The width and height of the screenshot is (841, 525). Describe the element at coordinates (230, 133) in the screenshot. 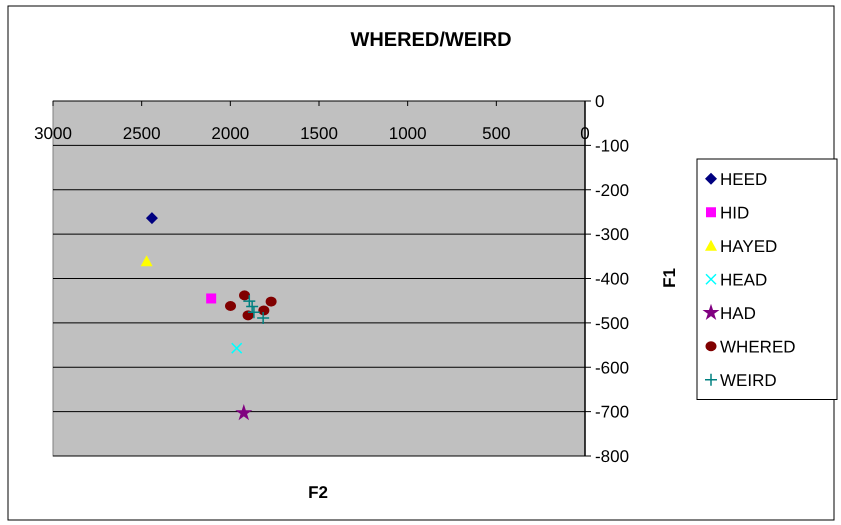

I see `x-tick-label: 2000` at that location.